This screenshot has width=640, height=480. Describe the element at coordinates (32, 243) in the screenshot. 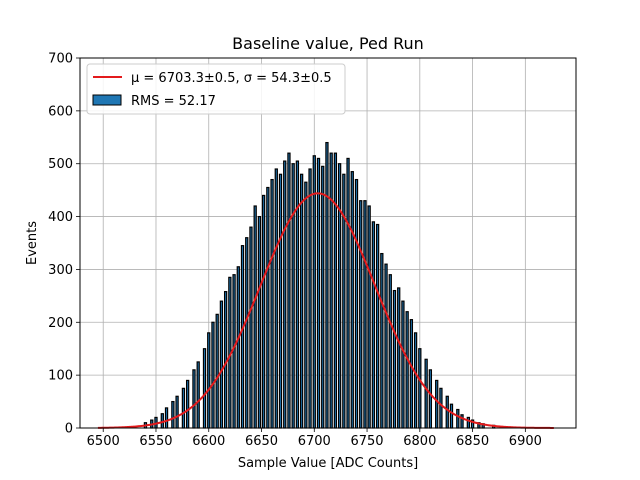

I see `y-axis-label: Events` at that location.